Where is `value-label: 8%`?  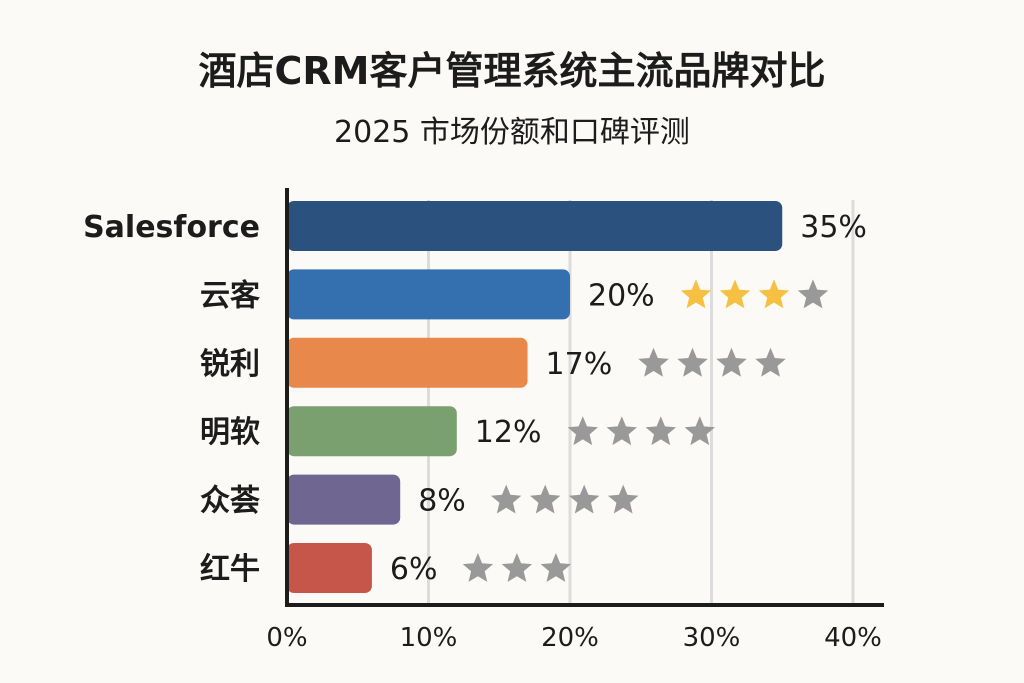
value-label: 8% is located at coordinates (442, 501).